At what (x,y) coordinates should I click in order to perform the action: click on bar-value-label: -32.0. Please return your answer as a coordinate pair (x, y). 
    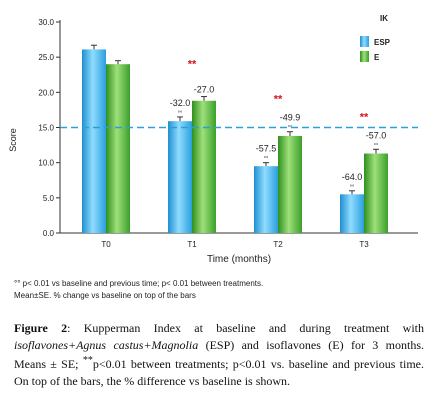
    Looking at the image, I should click on (180, 103).